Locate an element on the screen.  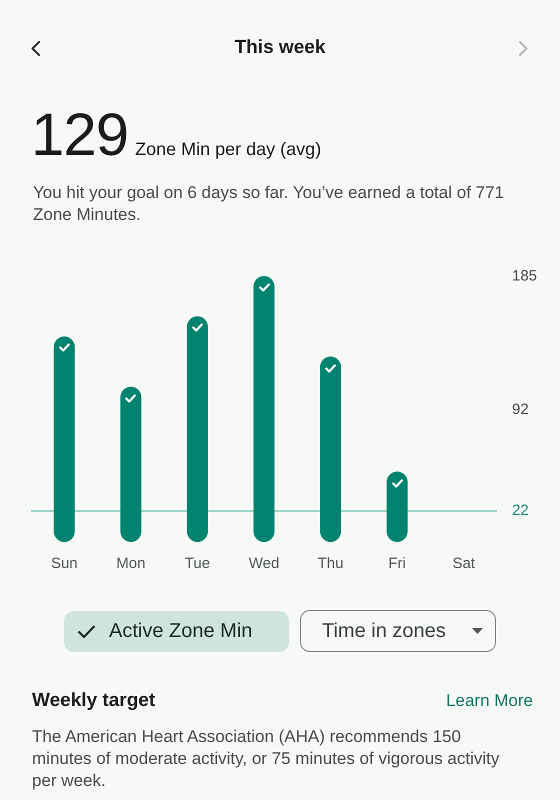
text: You hit your goal on 6 days so far. You’ve earned a total of 771 Zone Minutes. is located at coordinates (269, 204).